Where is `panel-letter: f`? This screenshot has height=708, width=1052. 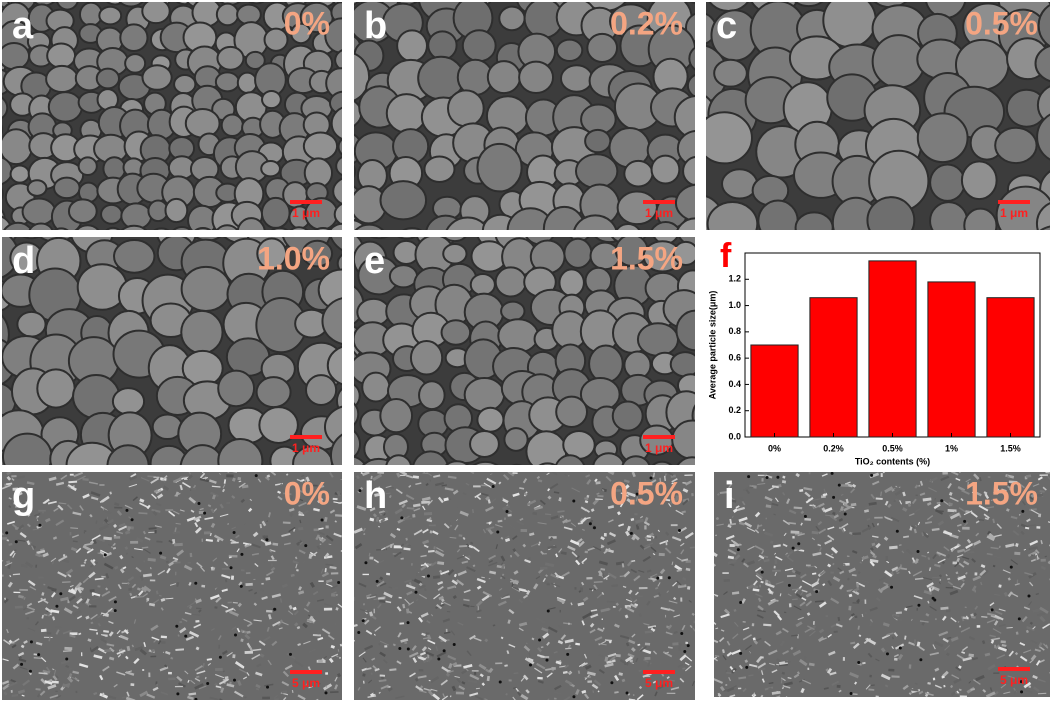
panel-letter: f is located at coordinates (726, 256).